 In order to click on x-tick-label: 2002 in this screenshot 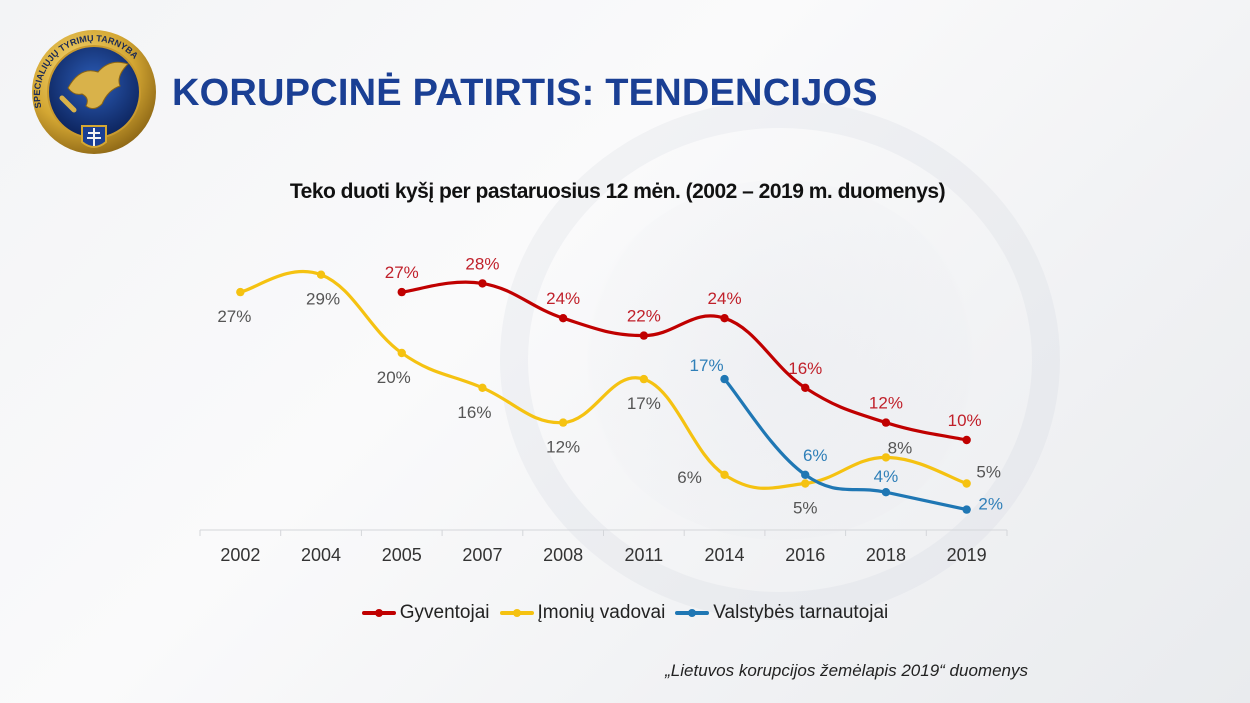, I will do `click(240, 555)`.